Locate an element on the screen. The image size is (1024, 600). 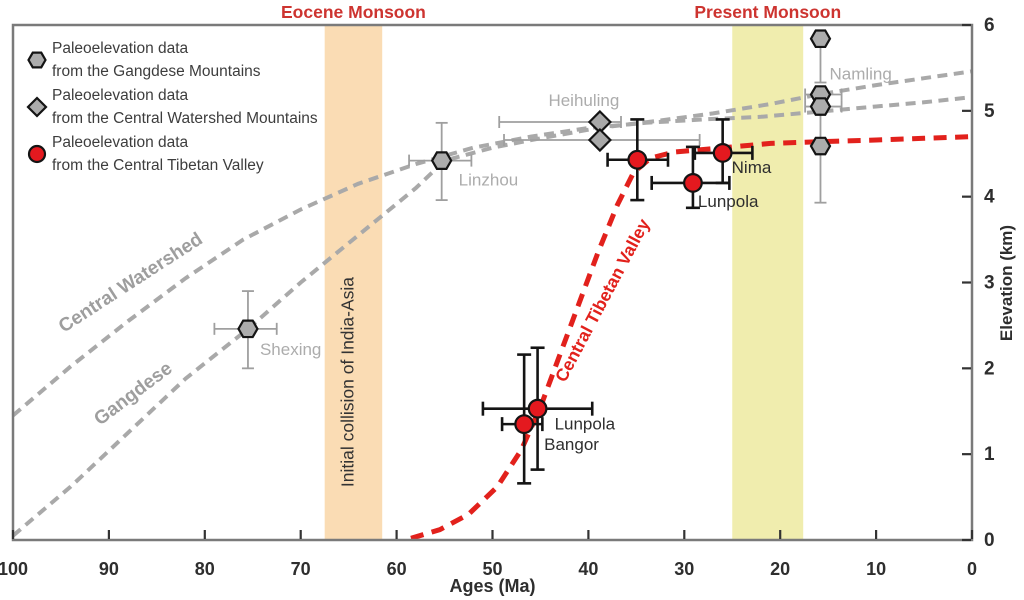
y-axis-label: Elevation (km) is located at coordinates (1006, 283).